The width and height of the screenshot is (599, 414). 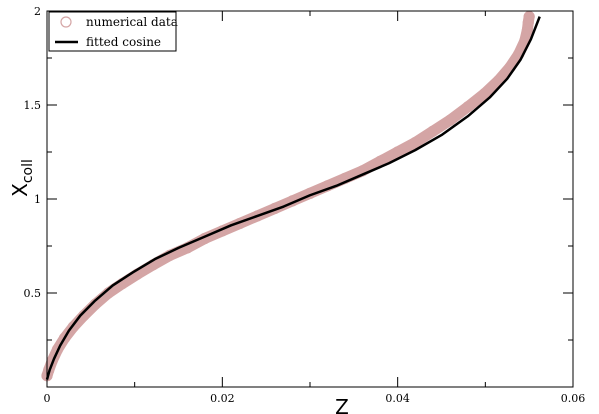 What do you see at coordinates (573, 398) in the screenshot?
I see `x-tick-label: 0.06` at bounding box center [573, 398].